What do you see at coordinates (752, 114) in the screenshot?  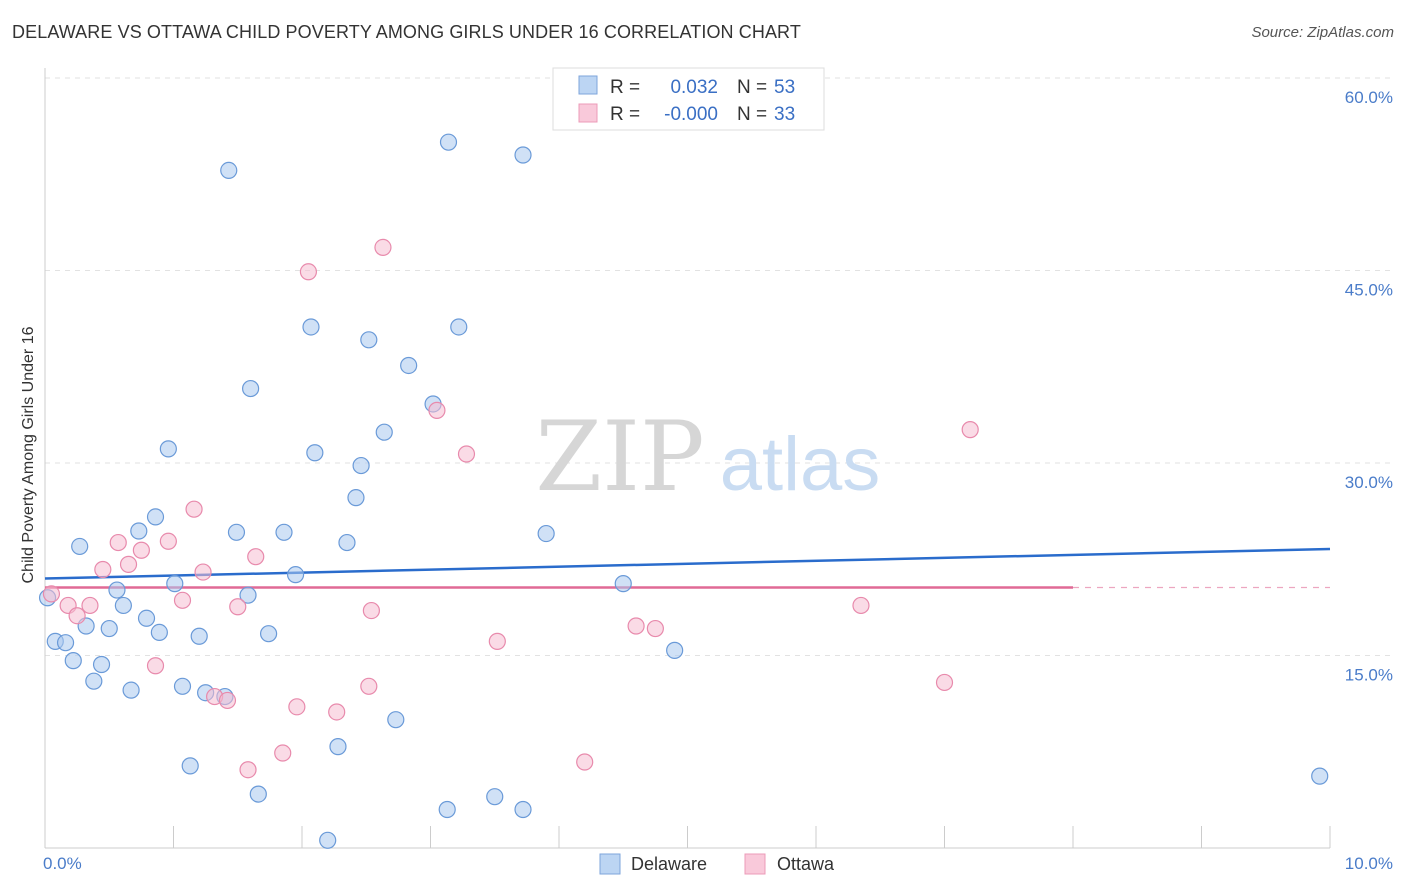 I see `legend-n-label-2: N =` at bounding box center [752, 114].